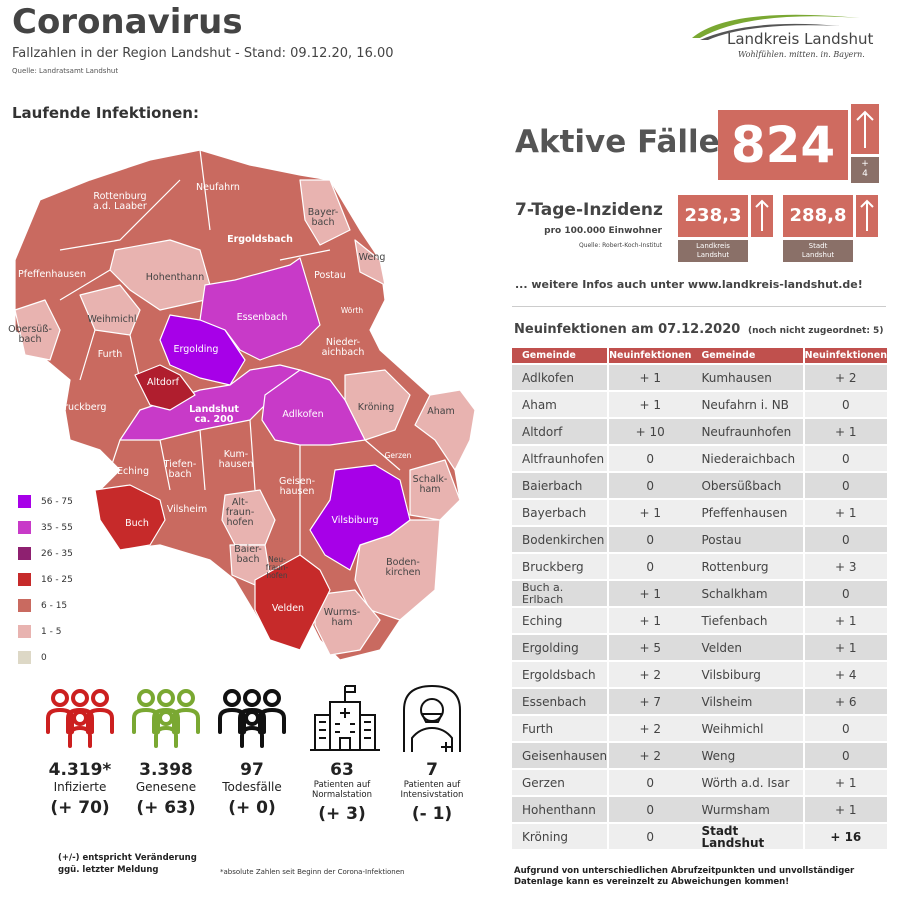 The image size is (900, 900). Describe the element at coordinates (627, 329) in the screenshot. I see `table-title: Neuinfektionen am 07.12.2020` at that location.